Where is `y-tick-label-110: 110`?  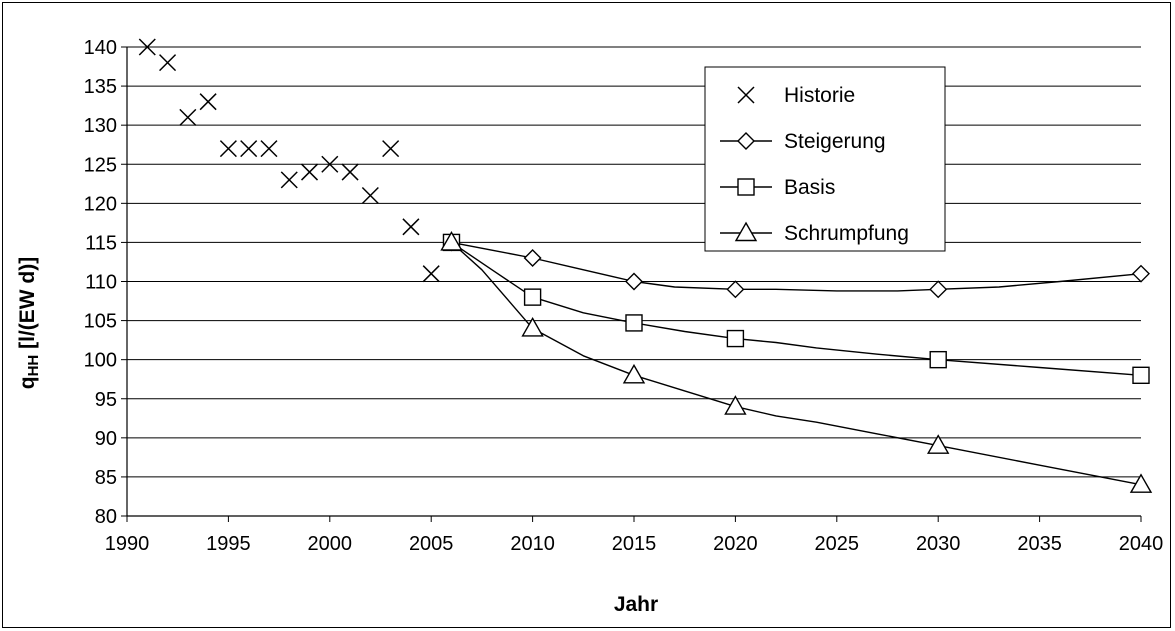
y-tick-label-110: 110 is located at coordinates (101, 283).